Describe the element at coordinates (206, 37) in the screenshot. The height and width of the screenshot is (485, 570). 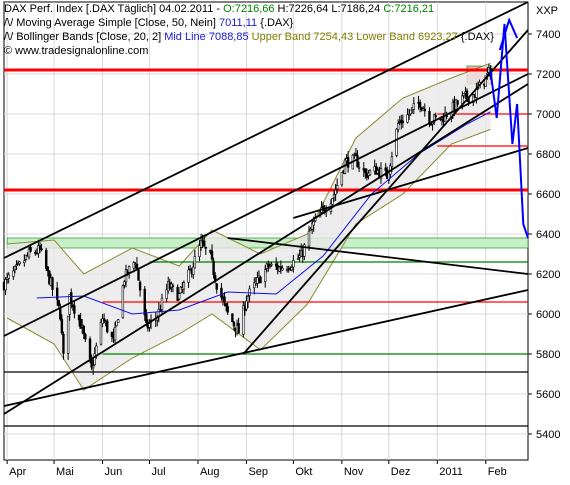
I see `legend-bb-mid: Mid Line 7088,85` at that location.